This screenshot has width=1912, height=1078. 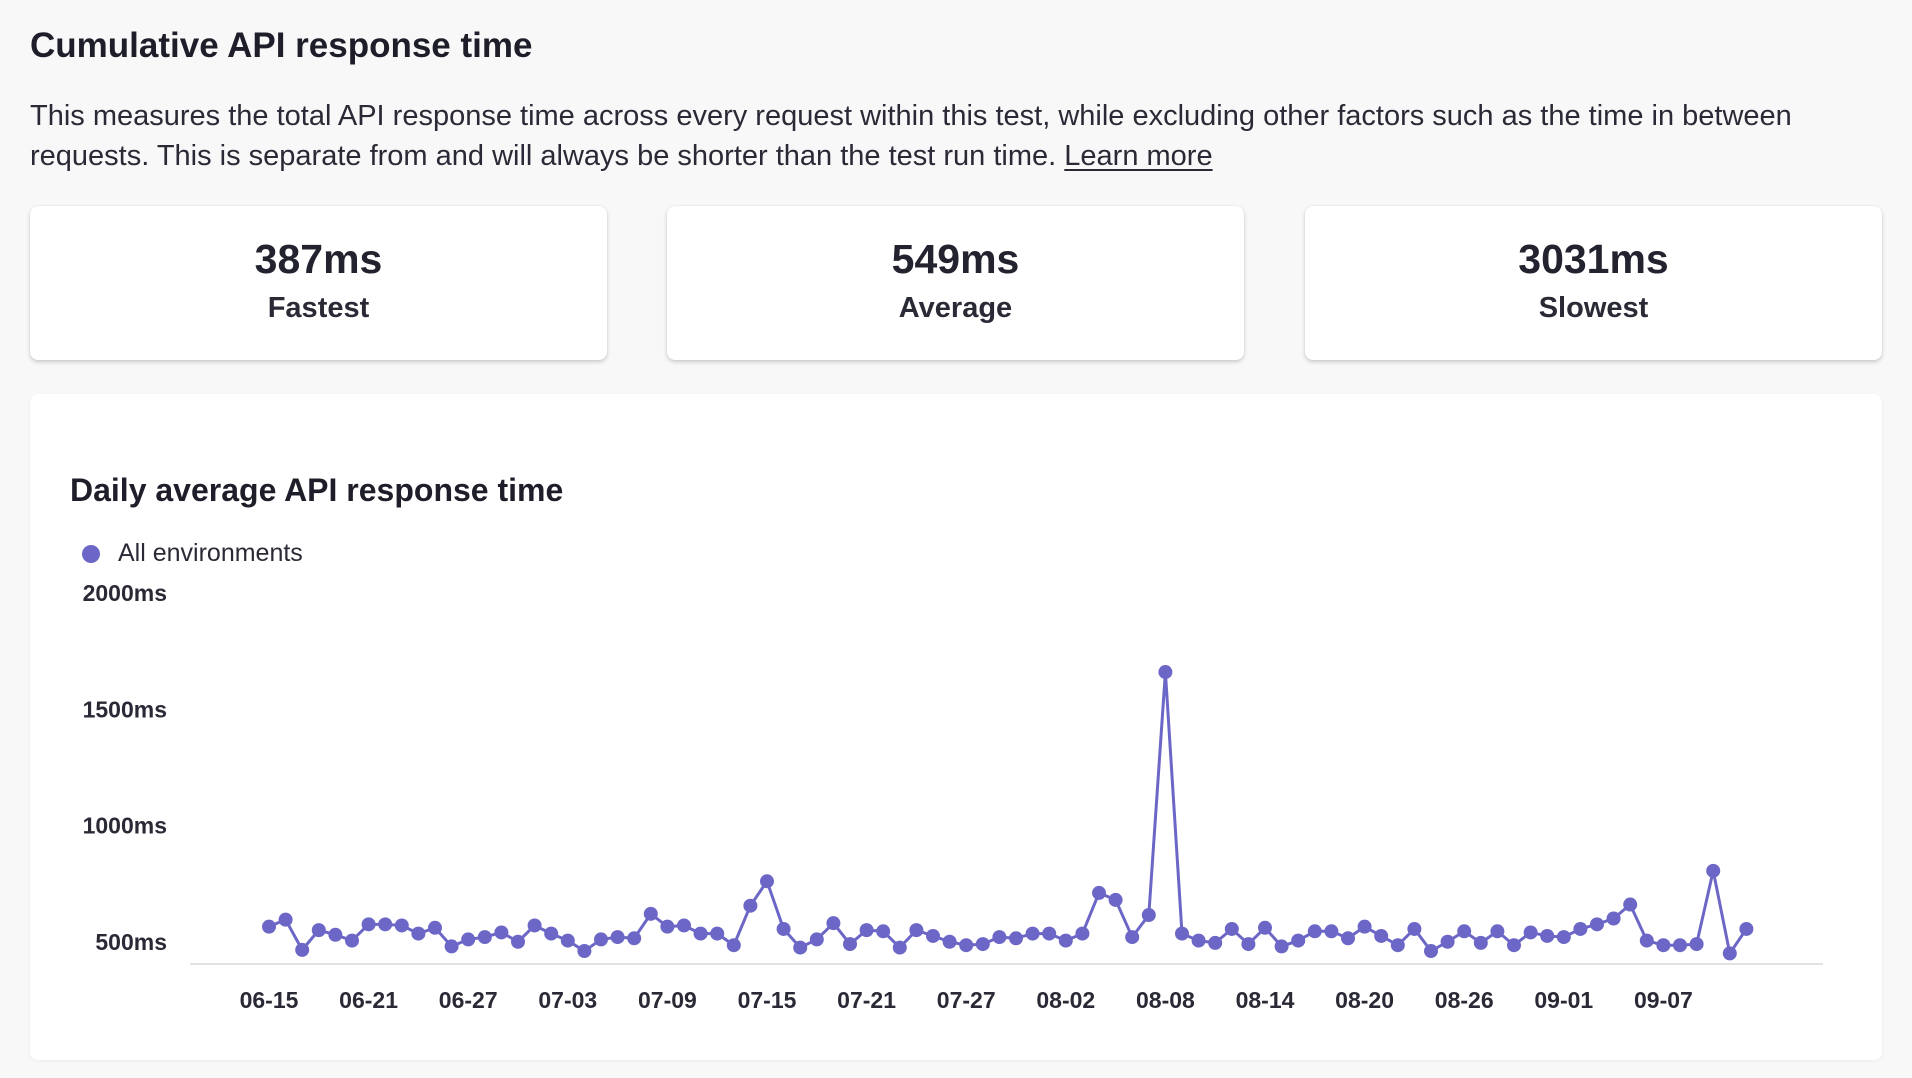 I want to click on stat-value-fastest: 387ms, so click(x=318, y=259).